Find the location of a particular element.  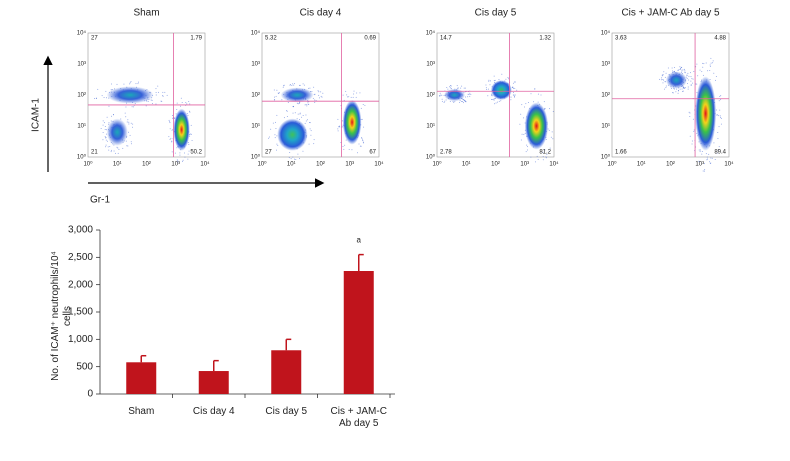

quadrant-percent: 81.2 is located at coordinates (545, 153).